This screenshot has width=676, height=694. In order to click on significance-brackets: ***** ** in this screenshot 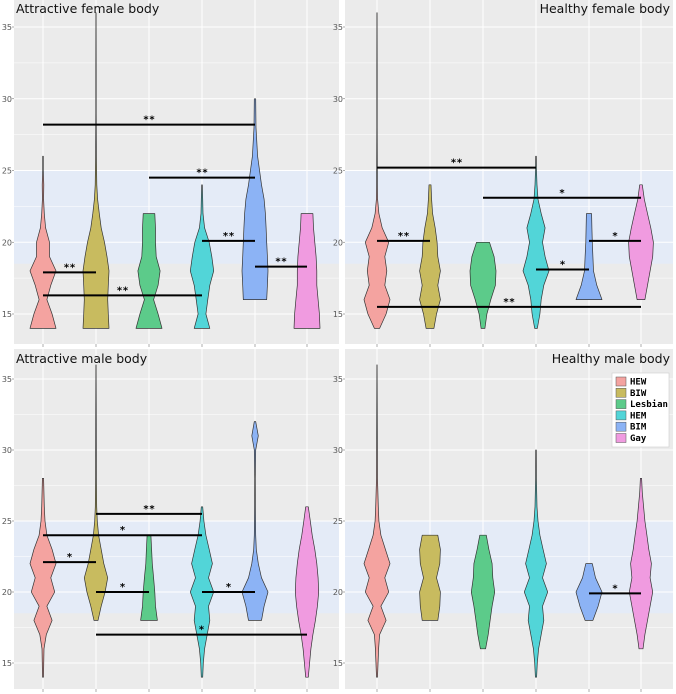, I will do `click(175, 570)`.